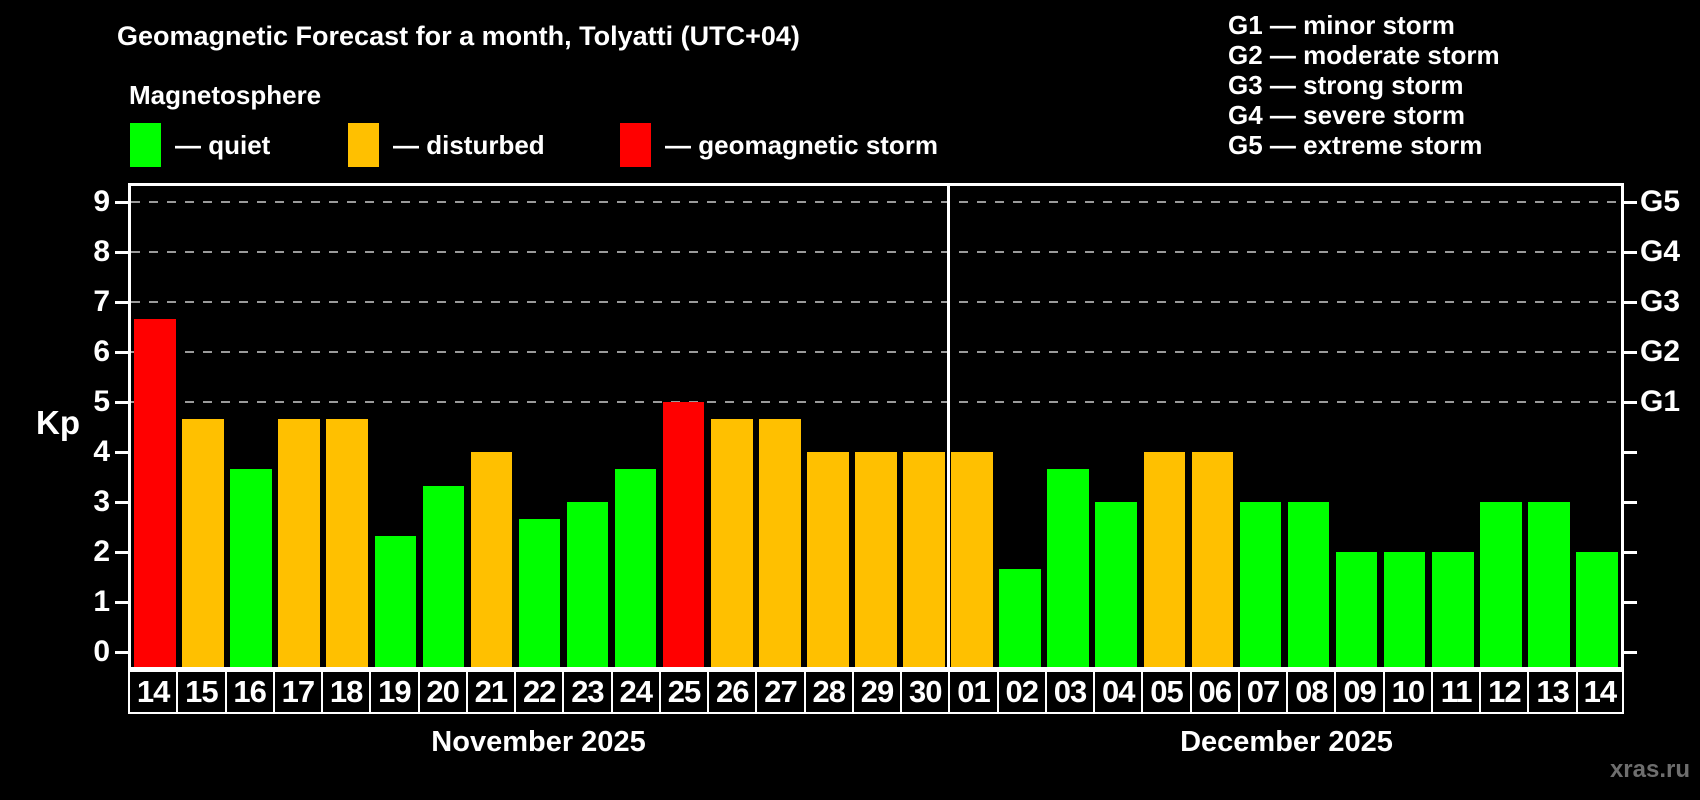 This screenshot has width=1700, height=800. What do you see at coordinates (538, 742) in the screenshot?
I see `month-label-november: November 2025` at bounding box center [538, 742].